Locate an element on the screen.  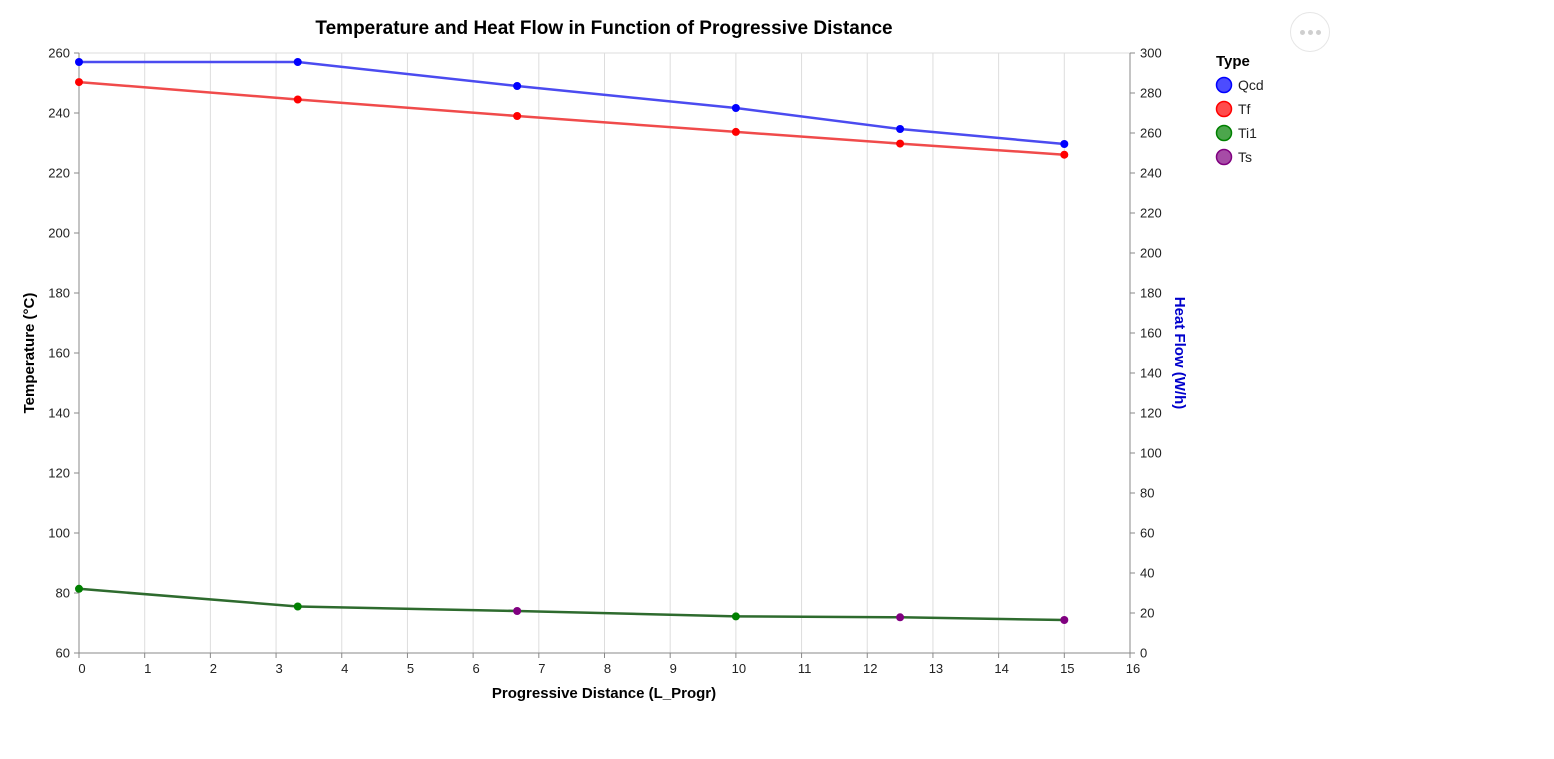
y2-axis-title: Heat Flow (W/h) is located at coordinates (1179, 353).